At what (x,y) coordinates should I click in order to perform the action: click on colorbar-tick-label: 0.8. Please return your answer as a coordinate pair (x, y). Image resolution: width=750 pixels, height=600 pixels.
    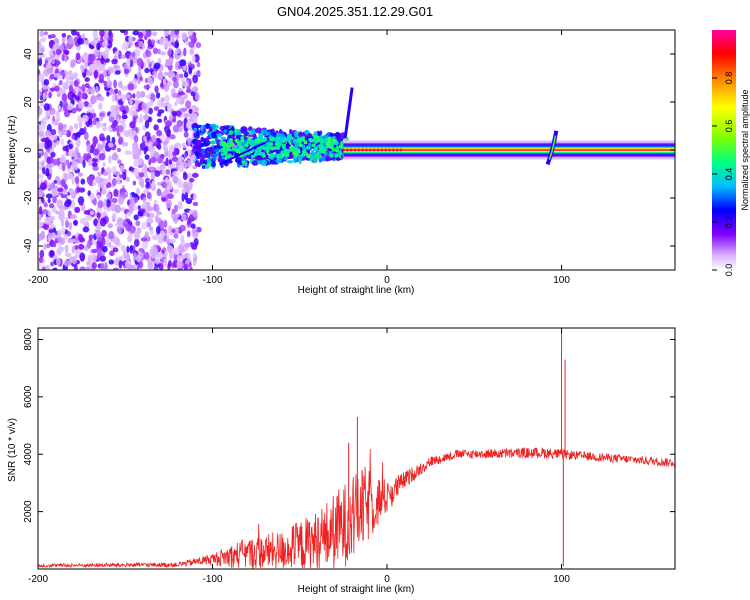
    Looking at the image, I should click on (729, 78).